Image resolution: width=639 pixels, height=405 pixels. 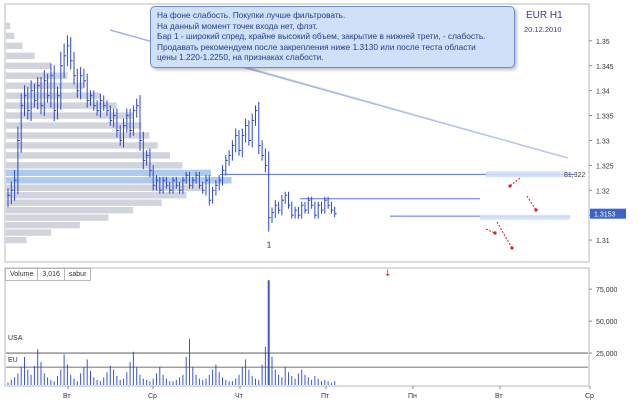 I want to click on bar-1-label: 1, so click(x=269, y=245).